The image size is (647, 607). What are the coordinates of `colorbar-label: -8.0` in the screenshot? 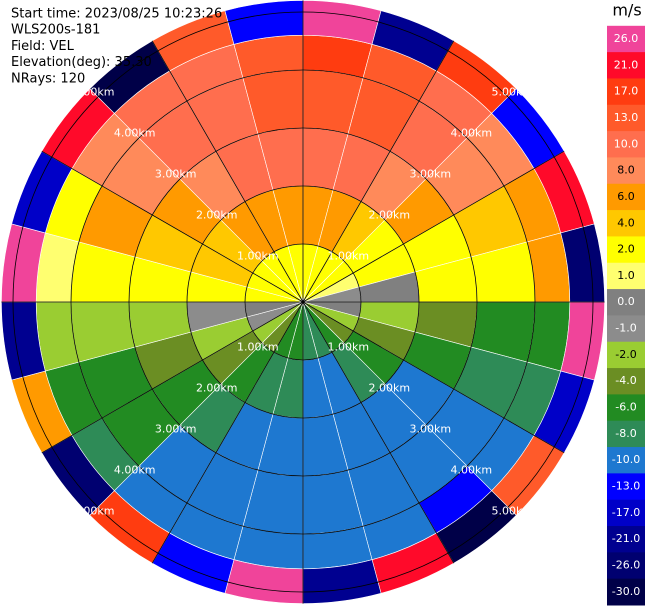 It's located at (625, 433).